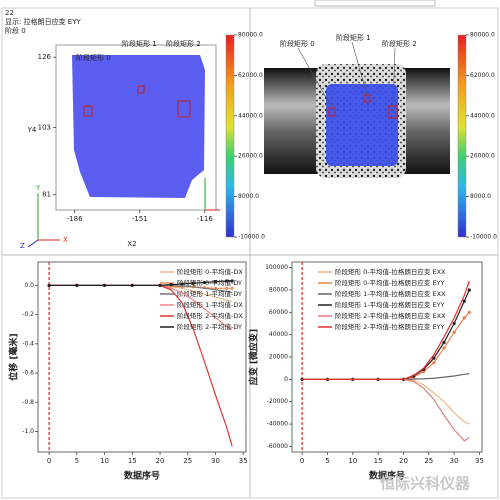 This screenshot has width=500, height=500. I want to click on legend-label: 阶段矩形 2-平均值-DX, so click(210, 315).